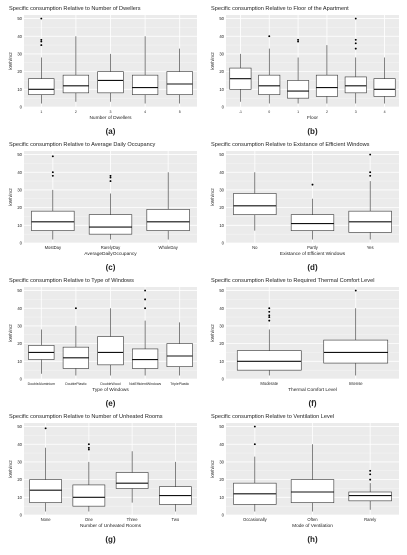 The height and width of the screenshot is (555, 407). I want to click on box-DoubleAluminium, so click(41, 351).